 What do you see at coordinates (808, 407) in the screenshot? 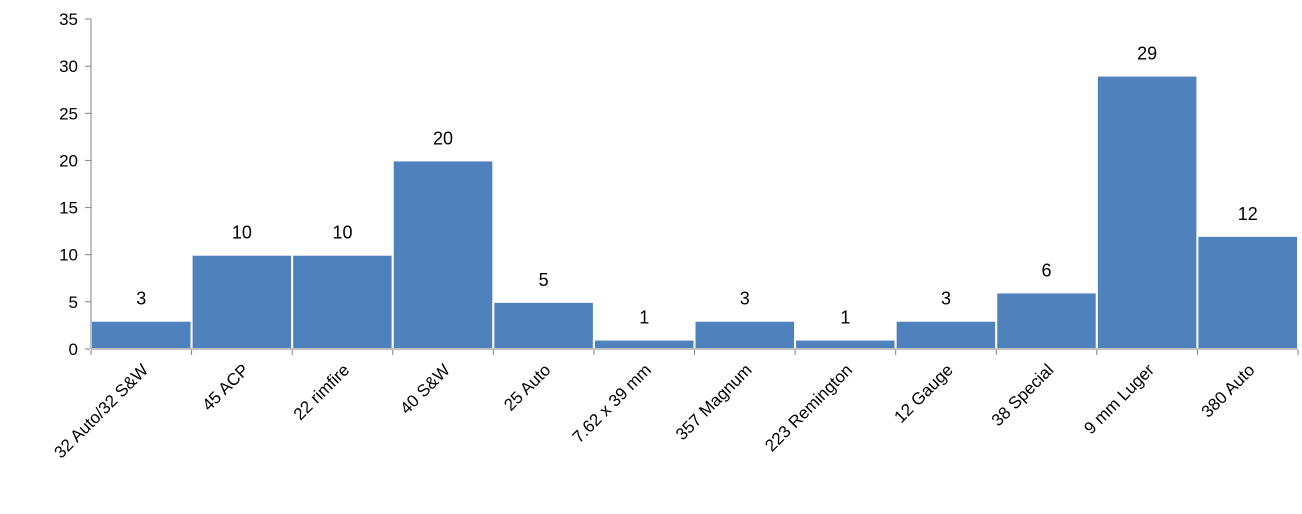
I see `x-category-label: 223 Remington` at bounding box center [808, 407].